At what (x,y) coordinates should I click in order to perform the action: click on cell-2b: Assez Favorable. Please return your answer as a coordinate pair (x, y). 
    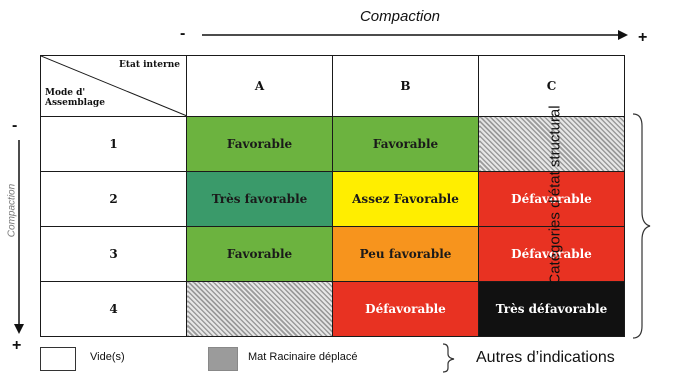
    Looking at the image, I should click on (405, 199).